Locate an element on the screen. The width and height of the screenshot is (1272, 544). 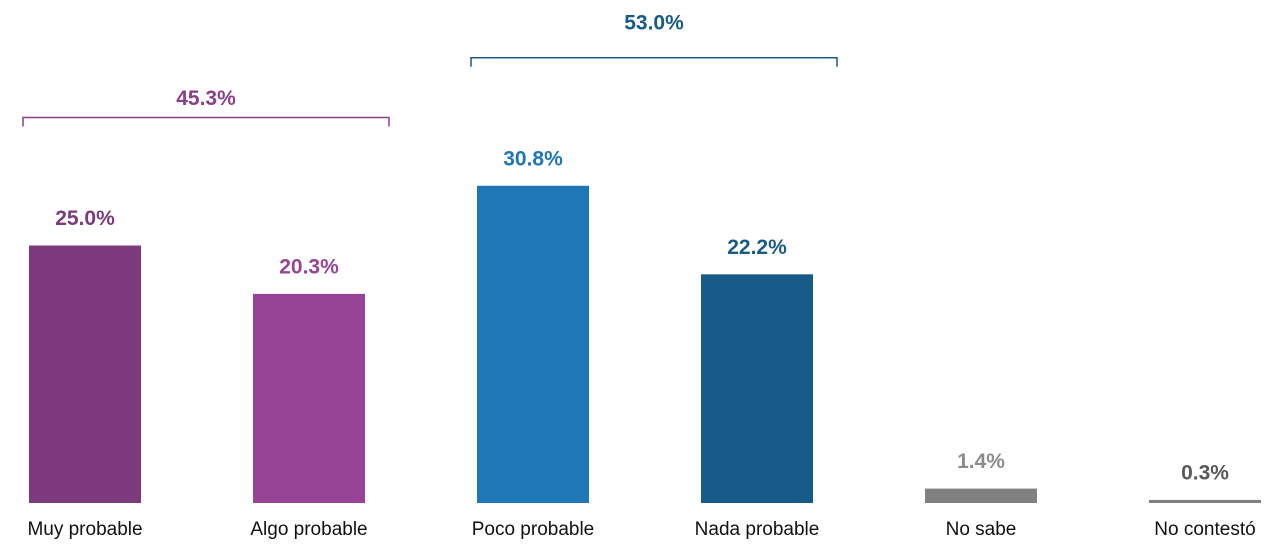
value-label: 30.8% is located at coordinates (533, 158).